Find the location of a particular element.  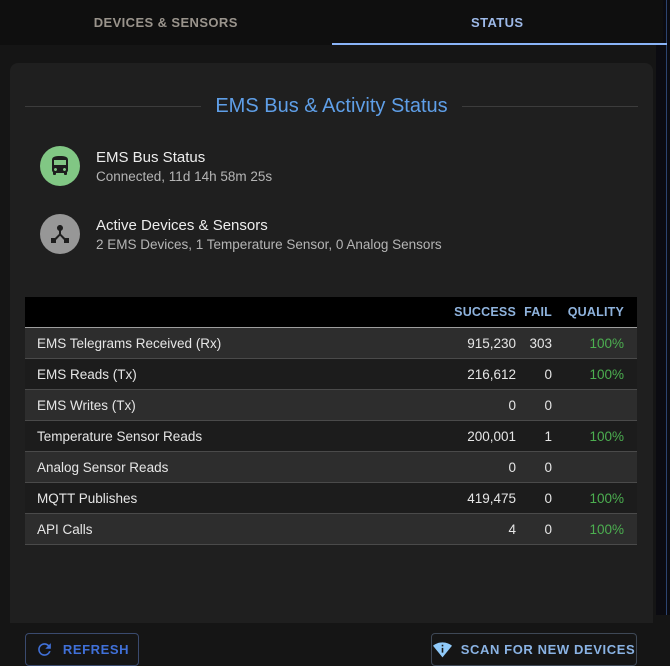

row-success-value: 915,230 is located at coordinates (491, 343).